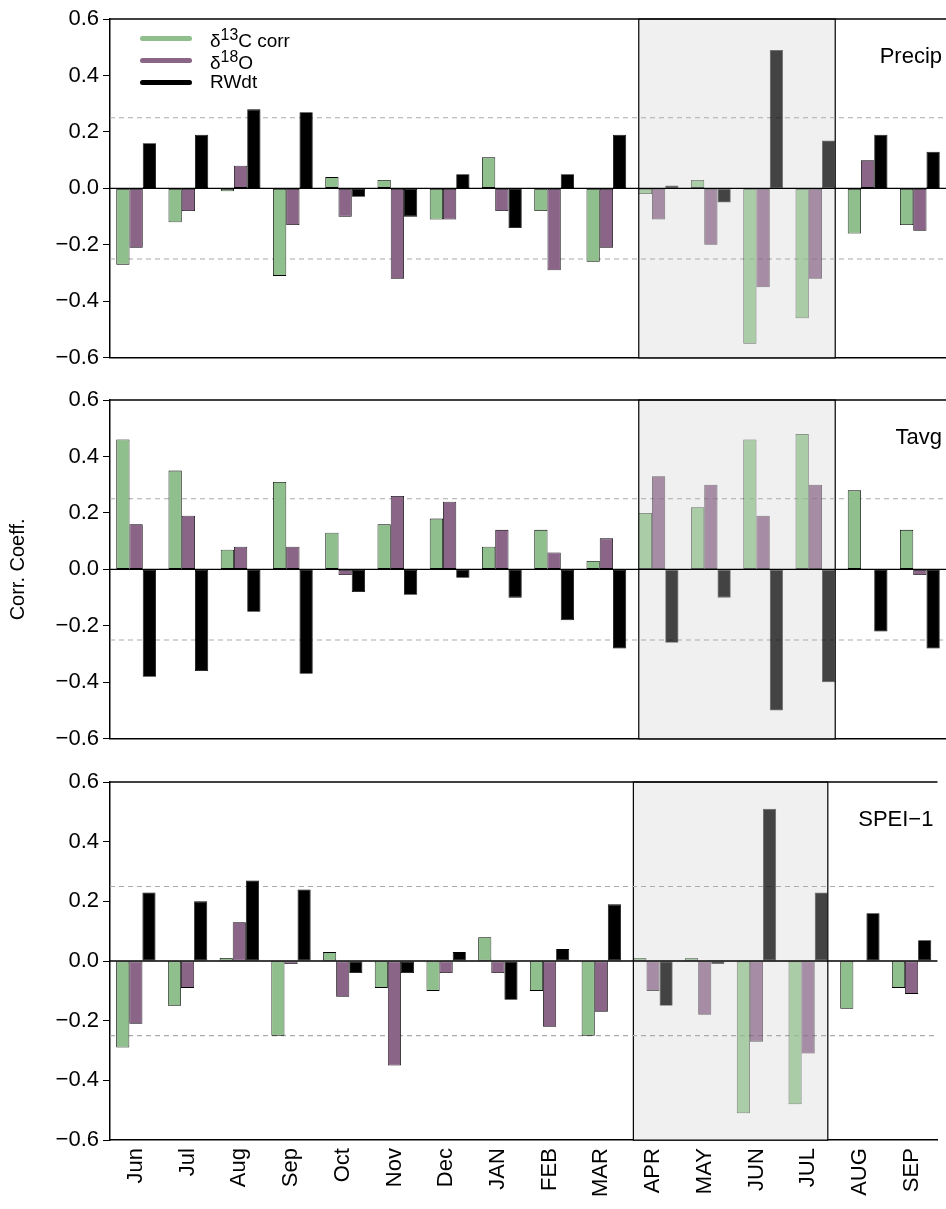 This screenshot has width=946, height=1209. Describe the element at coordinates (234, 81) in the screenshot. I see `legend-label: RWdt` at that location.